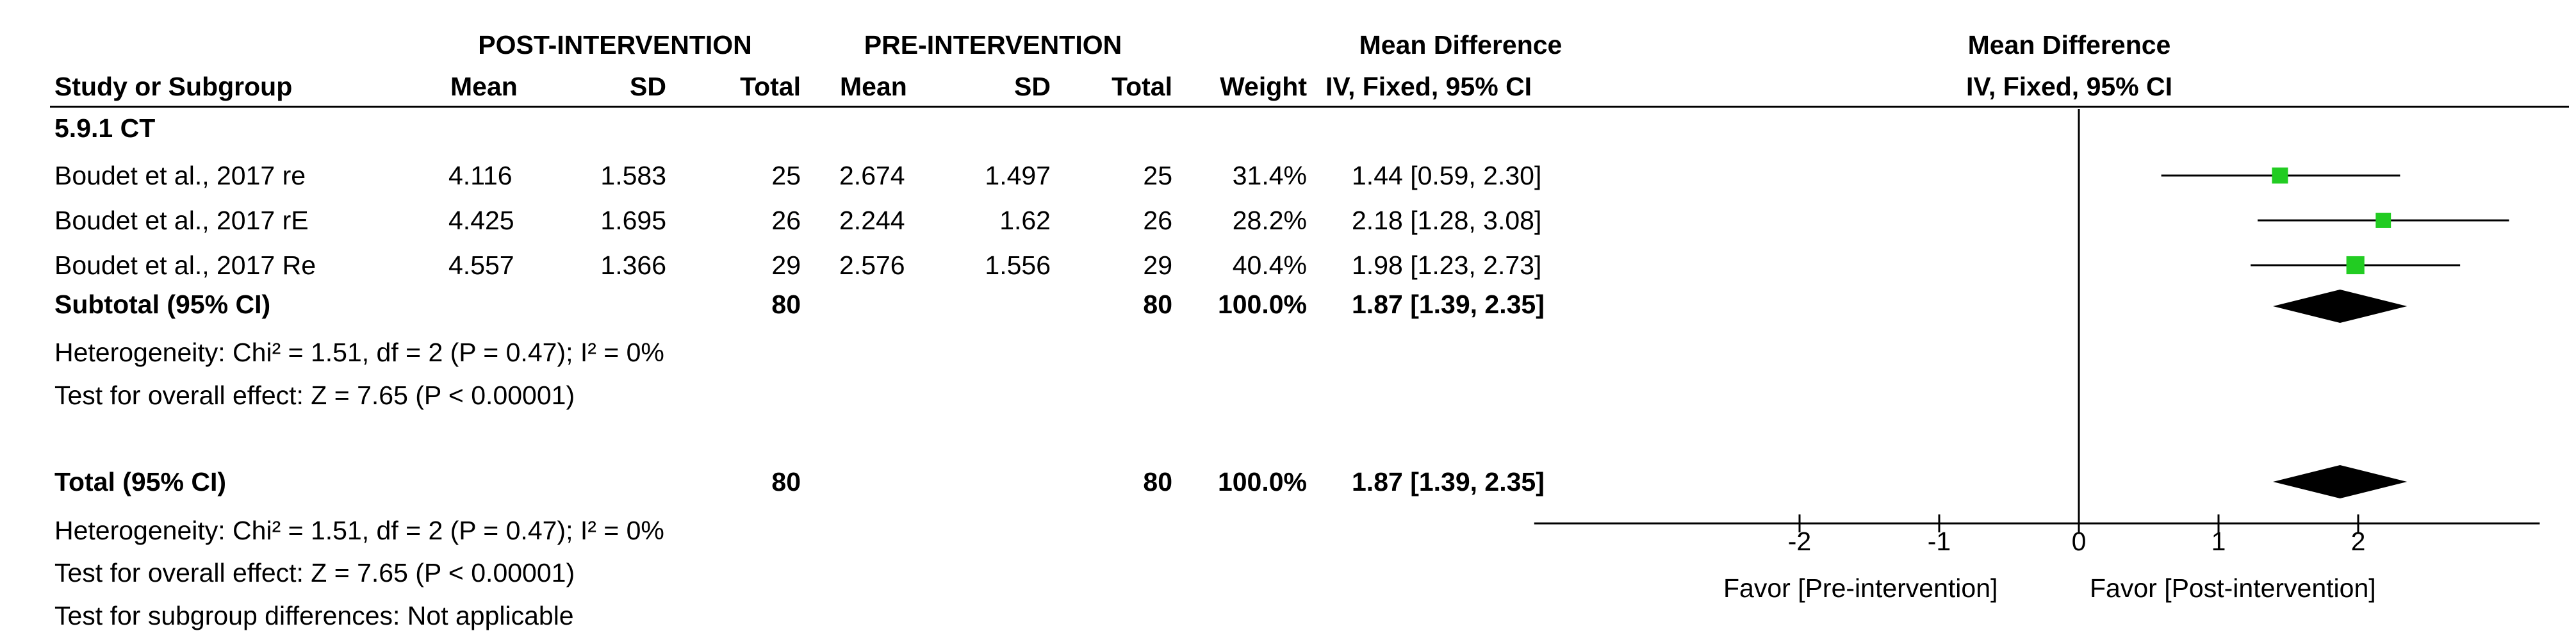 Image resolution: width=2576 pixels, height=640 pixels. Describe the element at coordinates (1157, 482) in the screenshot. I see `total-pre-total: 80` at that location.